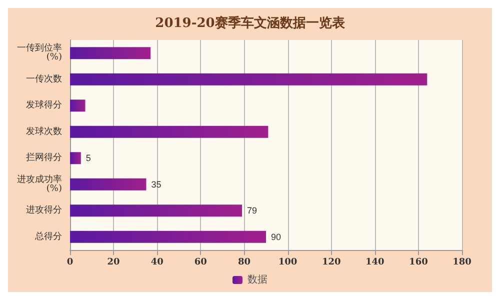 This screenshot has height=300, width=500. What do you see at coordinates (39, 184) in the screenshot?
I see `y-tick-label: 进攻成功率(%)` at bounding box center [39, 184].